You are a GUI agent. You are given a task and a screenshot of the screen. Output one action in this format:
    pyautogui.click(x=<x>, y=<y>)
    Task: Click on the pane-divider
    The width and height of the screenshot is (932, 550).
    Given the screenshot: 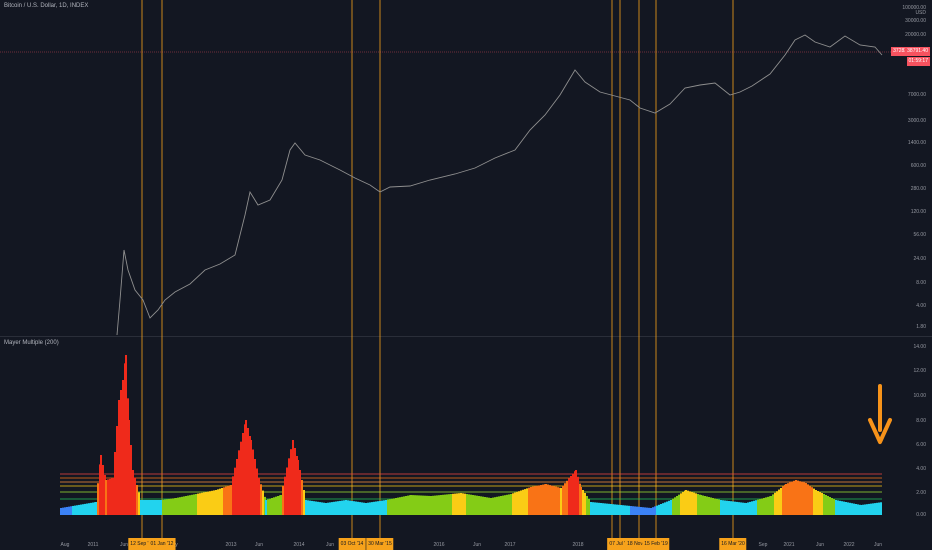 What is the action you would take?
    pyautogui.click(x=466, y=336)
    